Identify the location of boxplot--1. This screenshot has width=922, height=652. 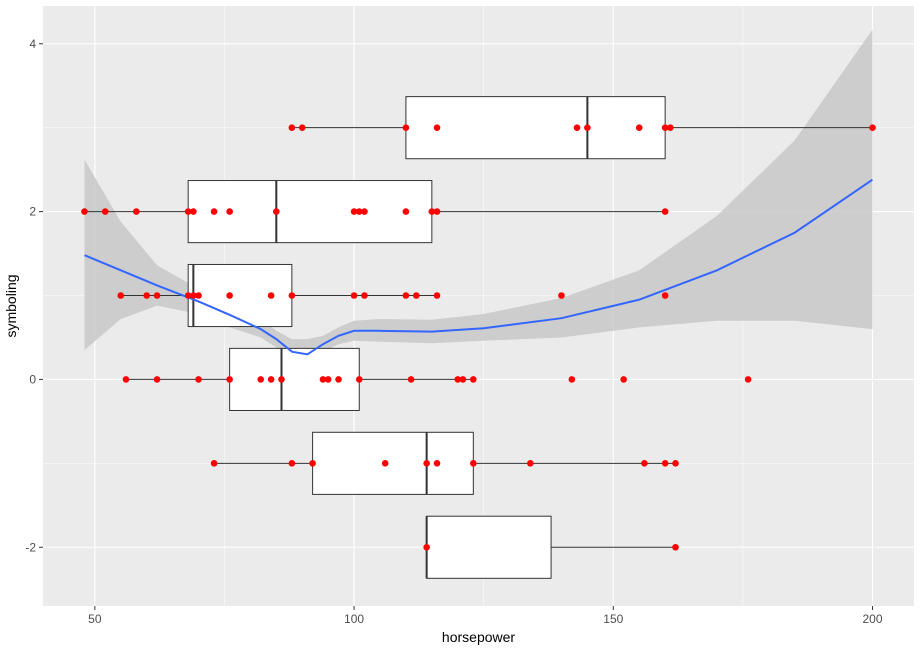
(445, 463).